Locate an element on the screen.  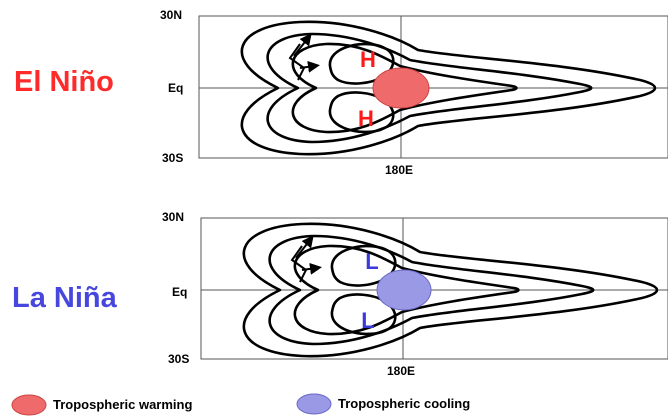
la-nina-cooling-blob is located at coordinates (404, 290).